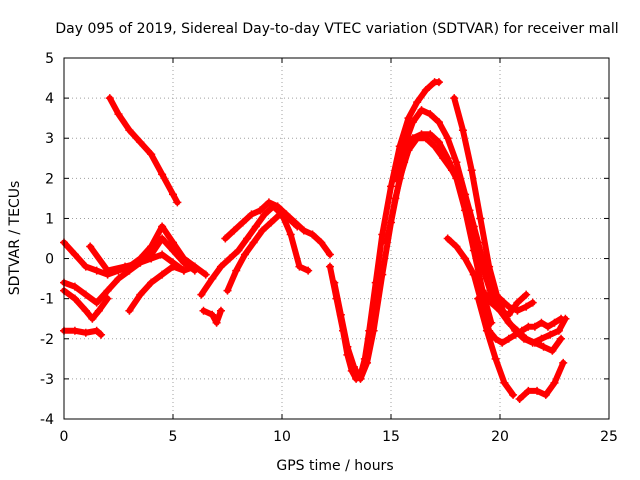  Describe the element at coordinates (49, 139) in the screenshot. I see `y-tick-label: 3` at that location.